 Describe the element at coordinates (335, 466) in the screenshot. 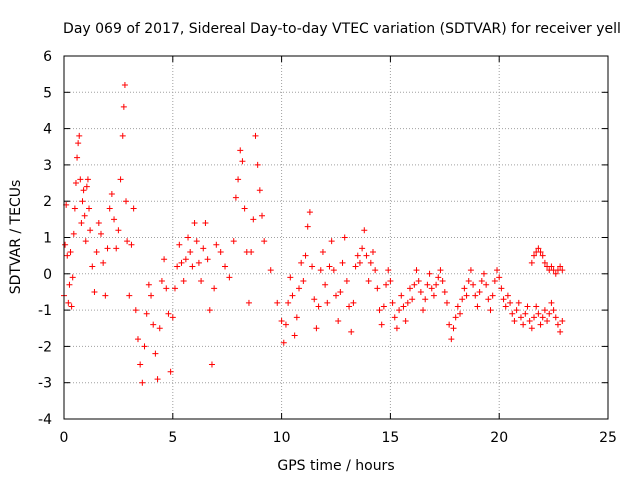

I see `x-axis-label: GPS time / hours` at that location.